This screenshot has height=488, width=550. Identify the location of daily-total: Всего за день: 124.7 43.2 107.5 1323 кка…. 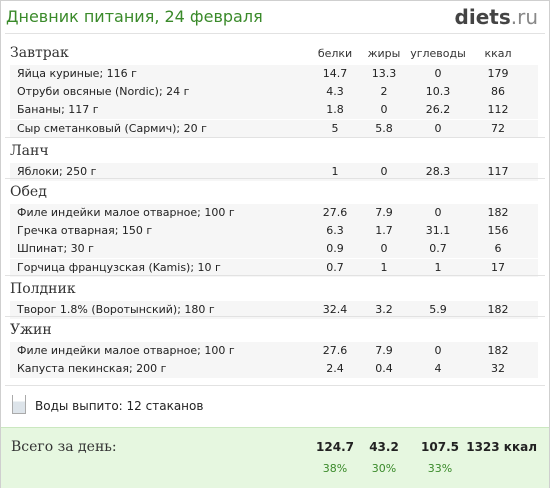
(275, 457).